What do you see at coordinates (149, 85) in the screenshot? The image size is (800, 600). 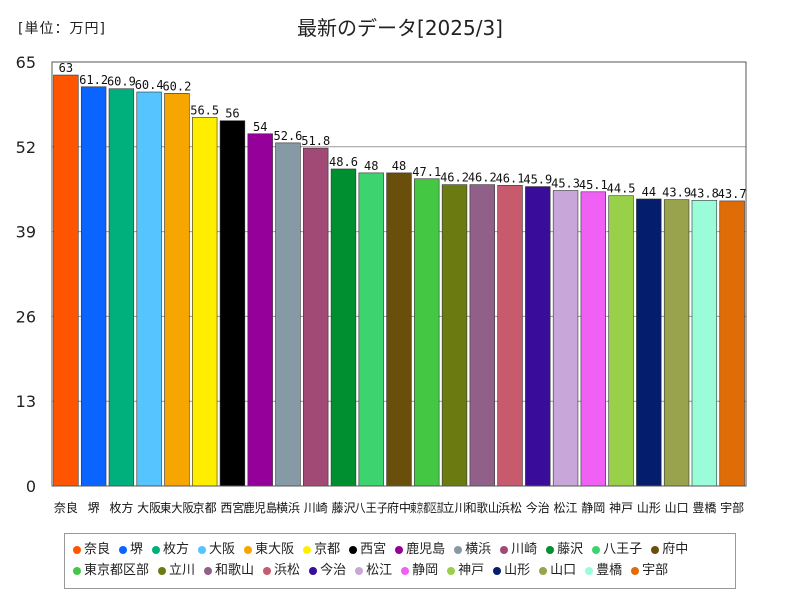 I see `value-label: 60.4` at bounding box center [149, 85].